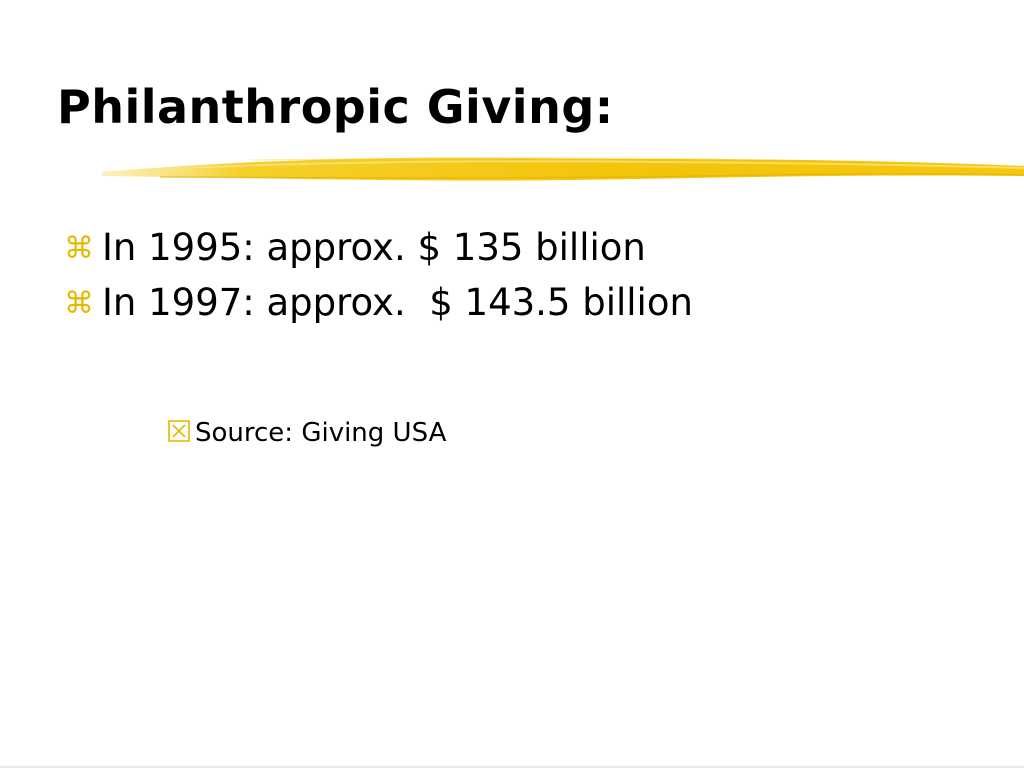  I want to click on sub-bullet-text: Source: Giving USA, so click(321, 433).